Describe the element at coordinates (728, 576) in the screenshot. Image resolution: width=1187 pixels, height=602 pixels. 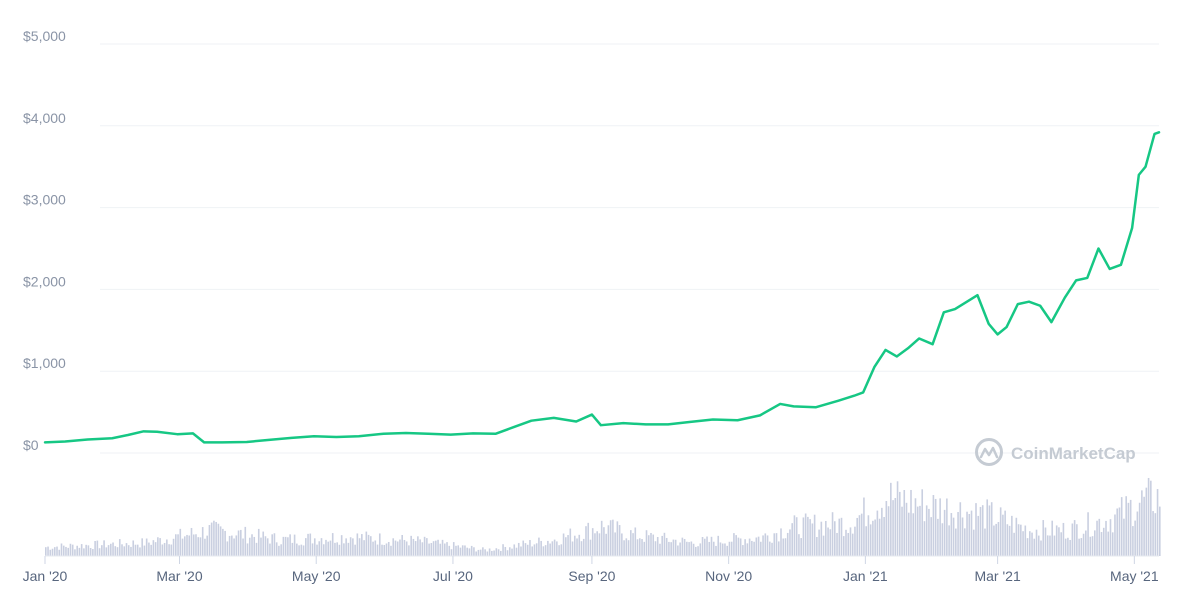
I see `x-tick-label: Nov '20` at that location.